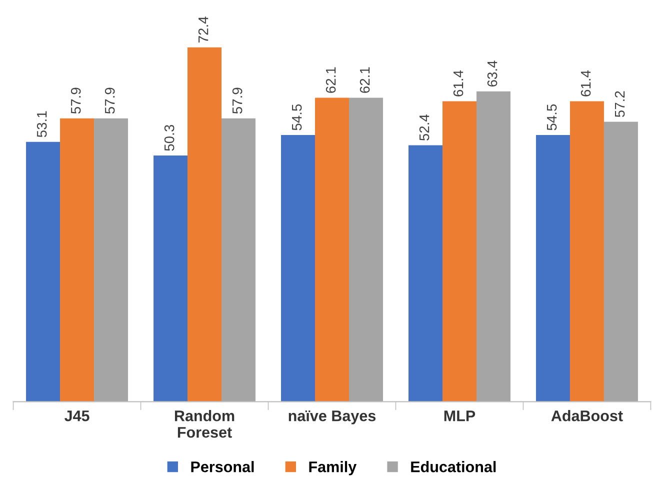 This screenshot has height=484, width=664. I want to click on legend-label: Personal, so click(222, 466).